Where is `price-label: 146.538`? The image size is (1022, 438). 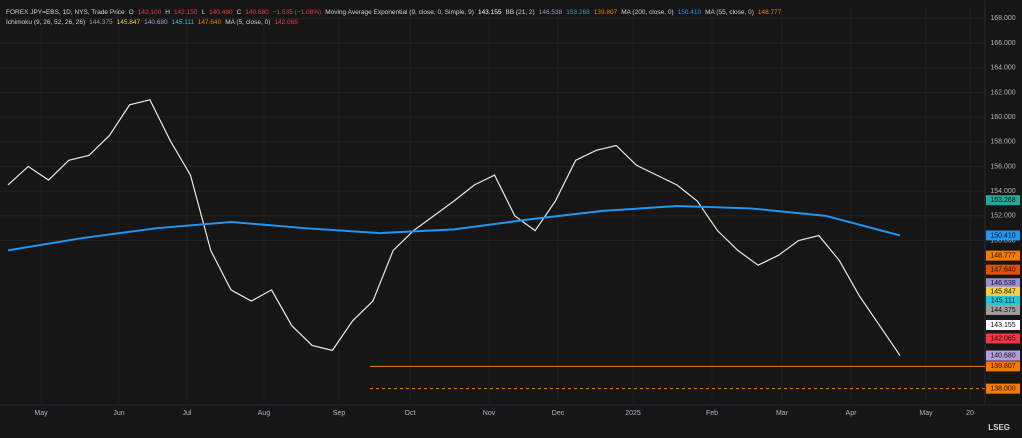 price-label: 146.538 is located at coordinates (1002, 283).